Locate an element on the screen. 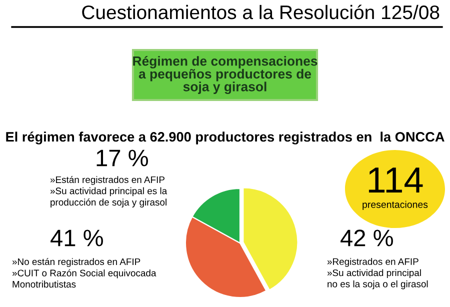 This screenshot has height=307, width=450. chart-subtitle: Régimen de compensaciones a pequeños productores de soja y girasol is located at coordinates (225, 75).